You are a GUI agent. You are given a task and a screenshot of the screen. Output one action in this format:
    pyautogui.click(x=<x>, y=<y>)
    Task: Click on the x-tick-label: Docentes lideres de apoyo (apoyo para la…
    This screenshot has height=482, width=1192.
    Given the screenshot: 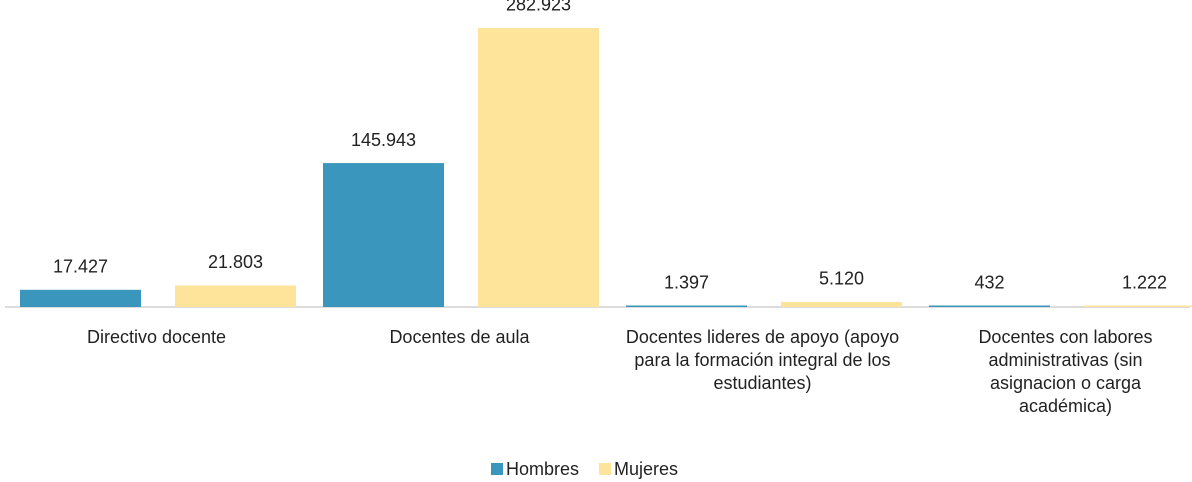 What is the action you would take?
    pyautogui.click(x=762, y=360)
    